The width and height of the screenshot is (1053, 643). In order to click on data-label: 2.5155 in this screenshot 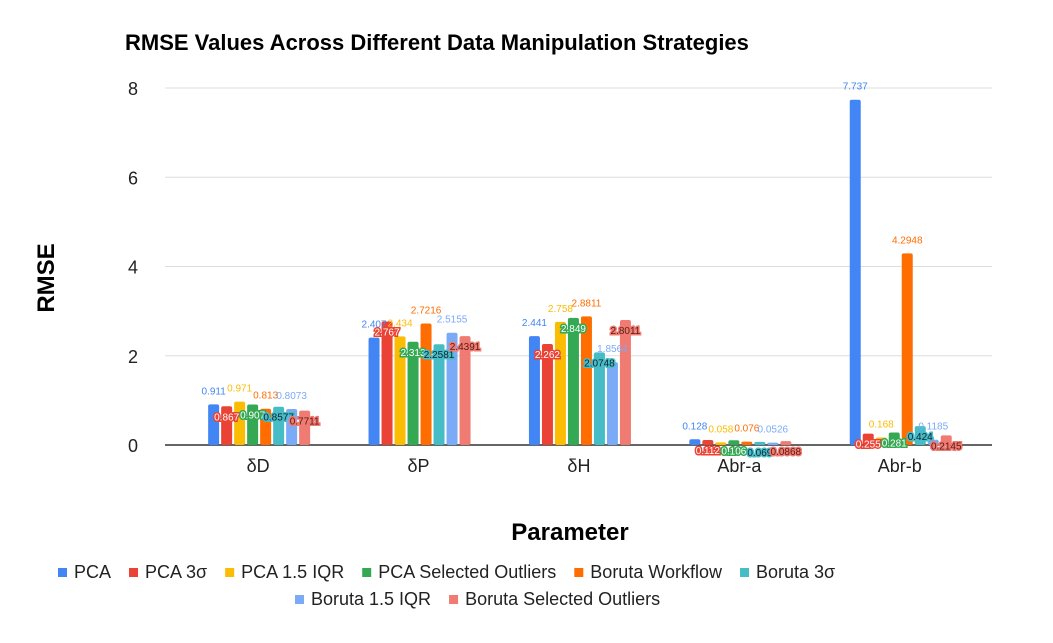, I will do `click(452, 320)`.